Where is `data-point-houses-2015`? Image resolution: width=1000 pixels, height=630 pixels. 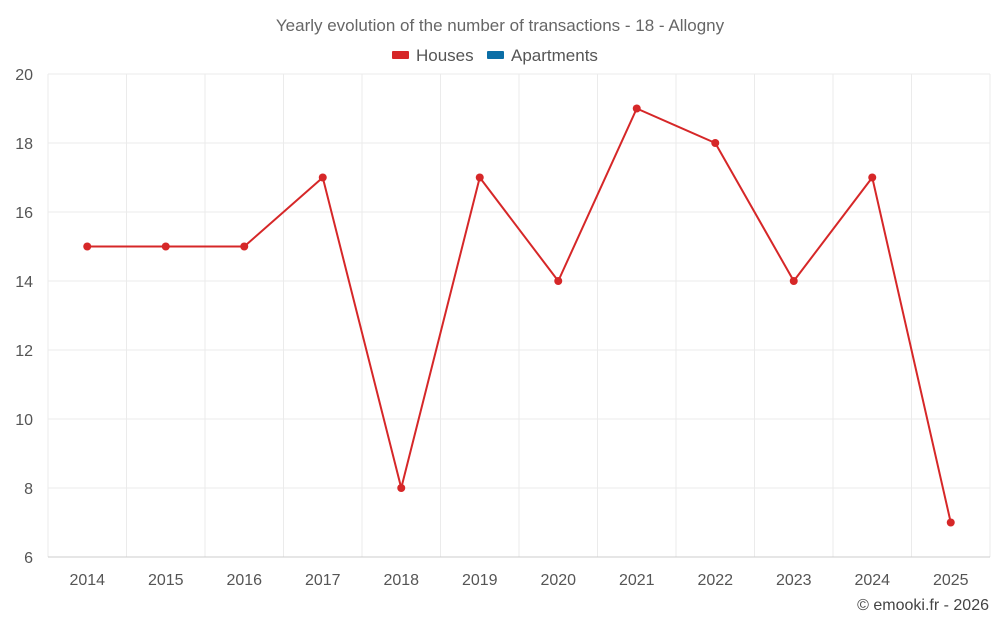 data-point-houses-2015 is located at coordinates (165, 246).